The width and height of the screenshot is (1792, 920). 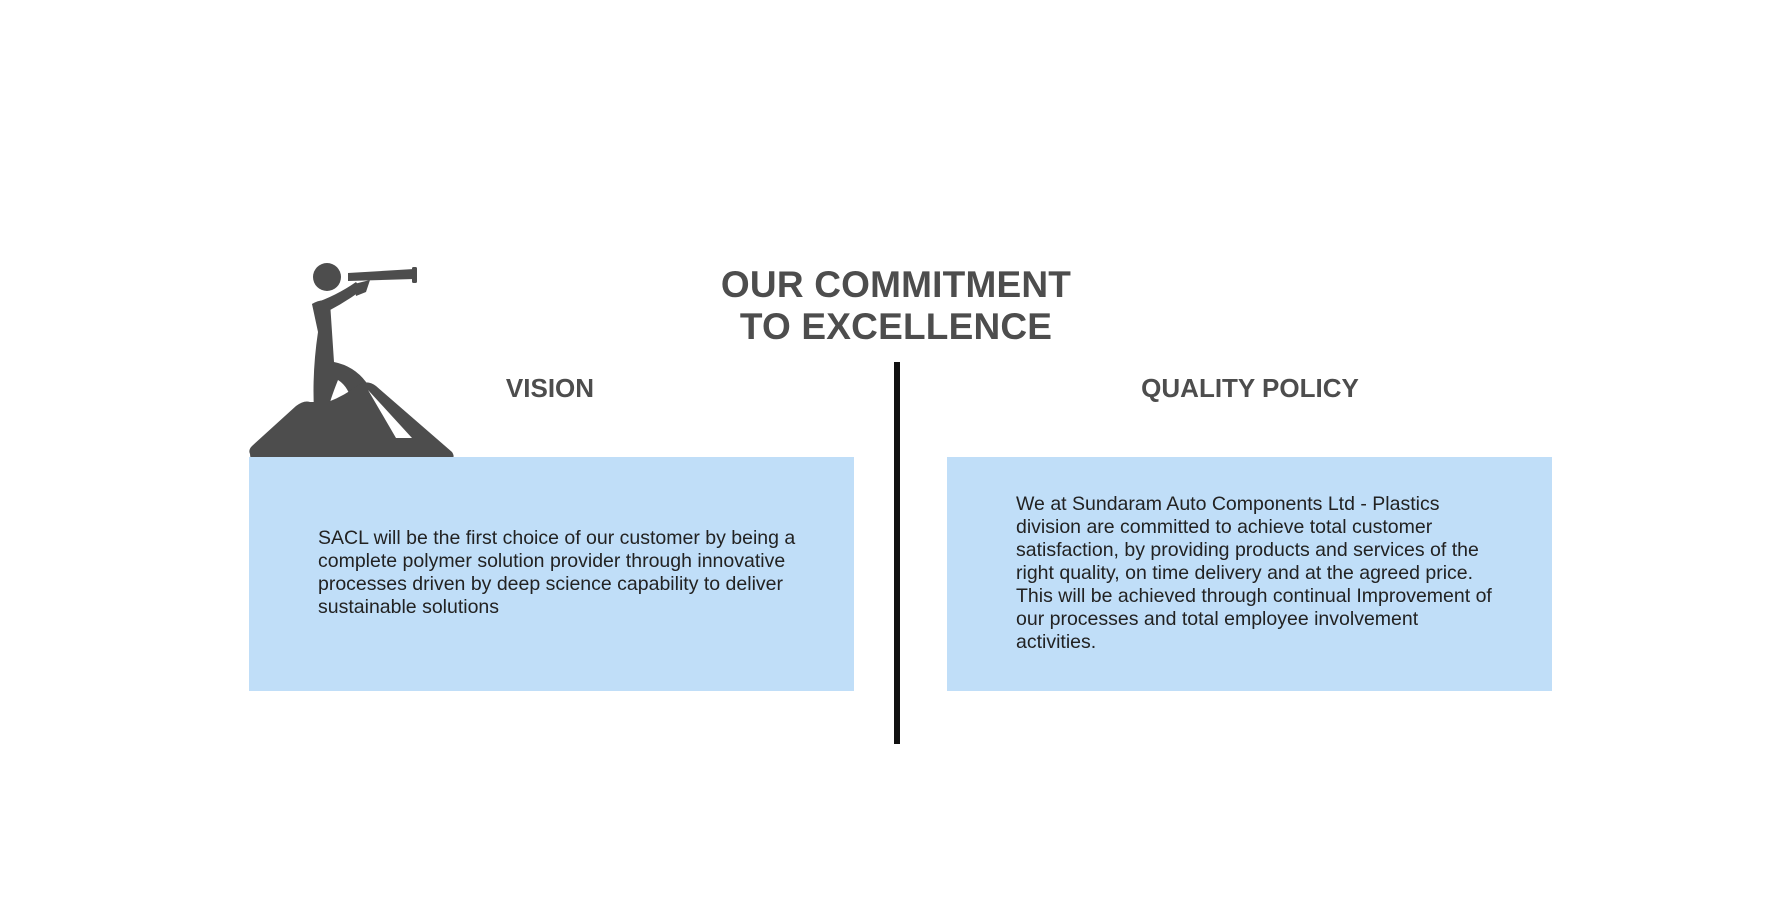 I want to click on section-divider, so click(x=897, y=553).